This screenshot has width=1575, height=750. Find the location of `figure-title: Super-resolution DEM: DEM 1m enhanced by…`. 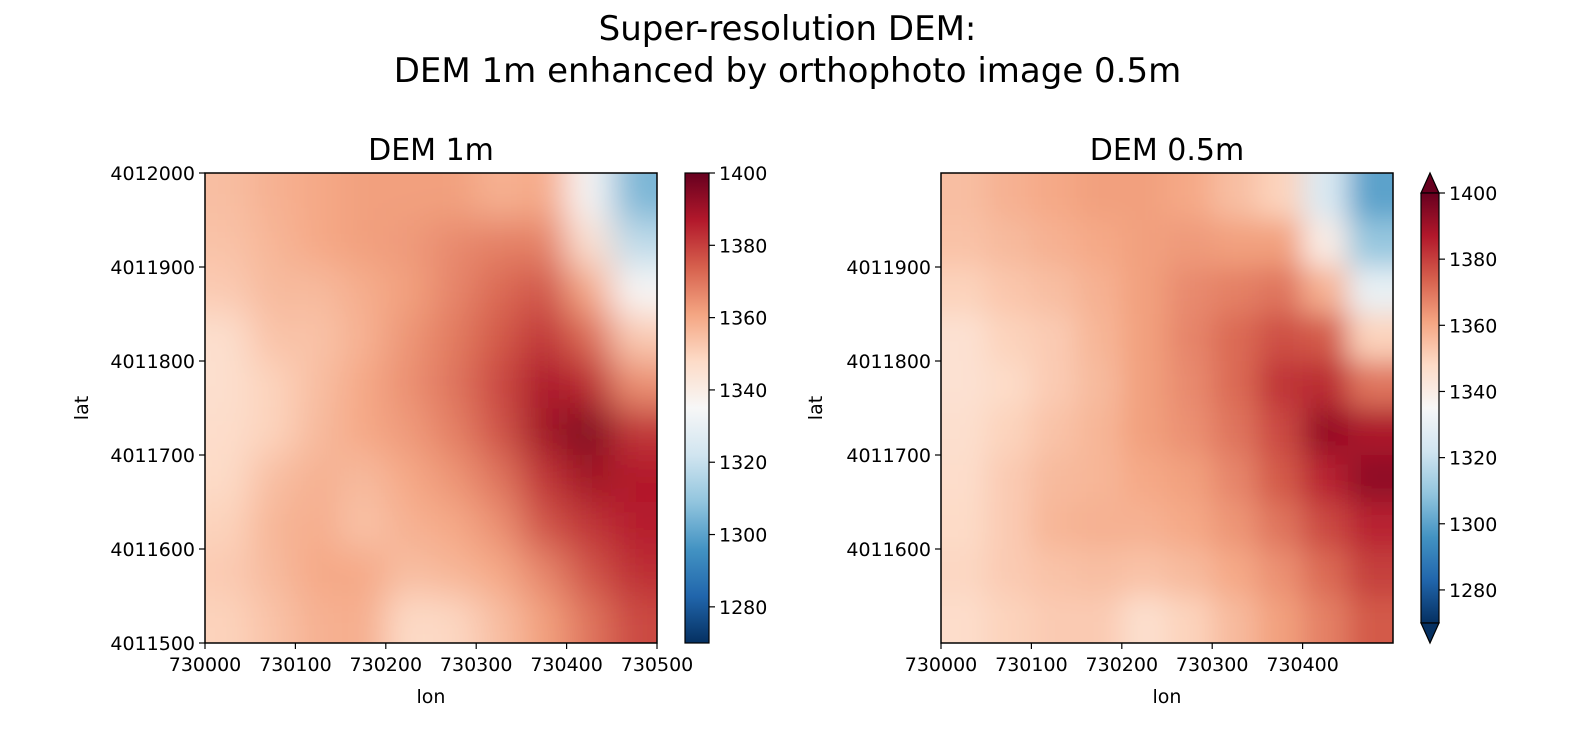

figure-title: Super-resolution DEM: DEM 1m enhanced by… is located at coordinates (787, 50).